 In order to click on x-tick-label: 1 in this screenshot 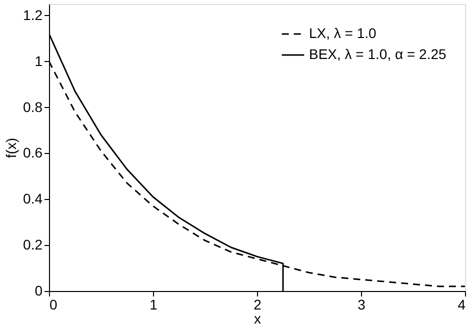, I will do `click(154, 304)`.